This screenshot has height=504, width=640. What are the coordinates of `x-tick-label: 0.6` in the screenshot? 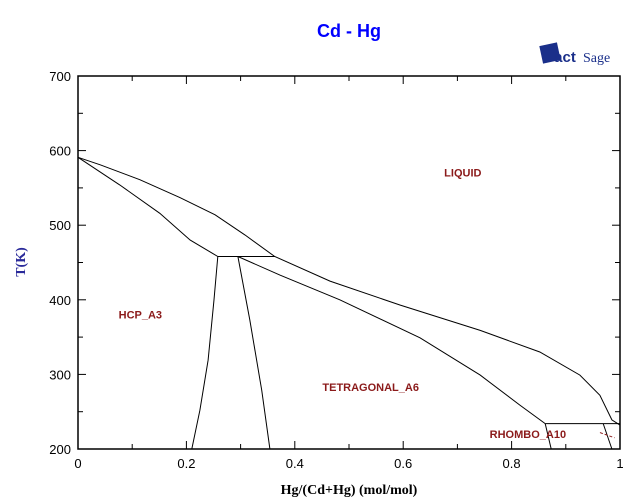 It's located at (403, 463).